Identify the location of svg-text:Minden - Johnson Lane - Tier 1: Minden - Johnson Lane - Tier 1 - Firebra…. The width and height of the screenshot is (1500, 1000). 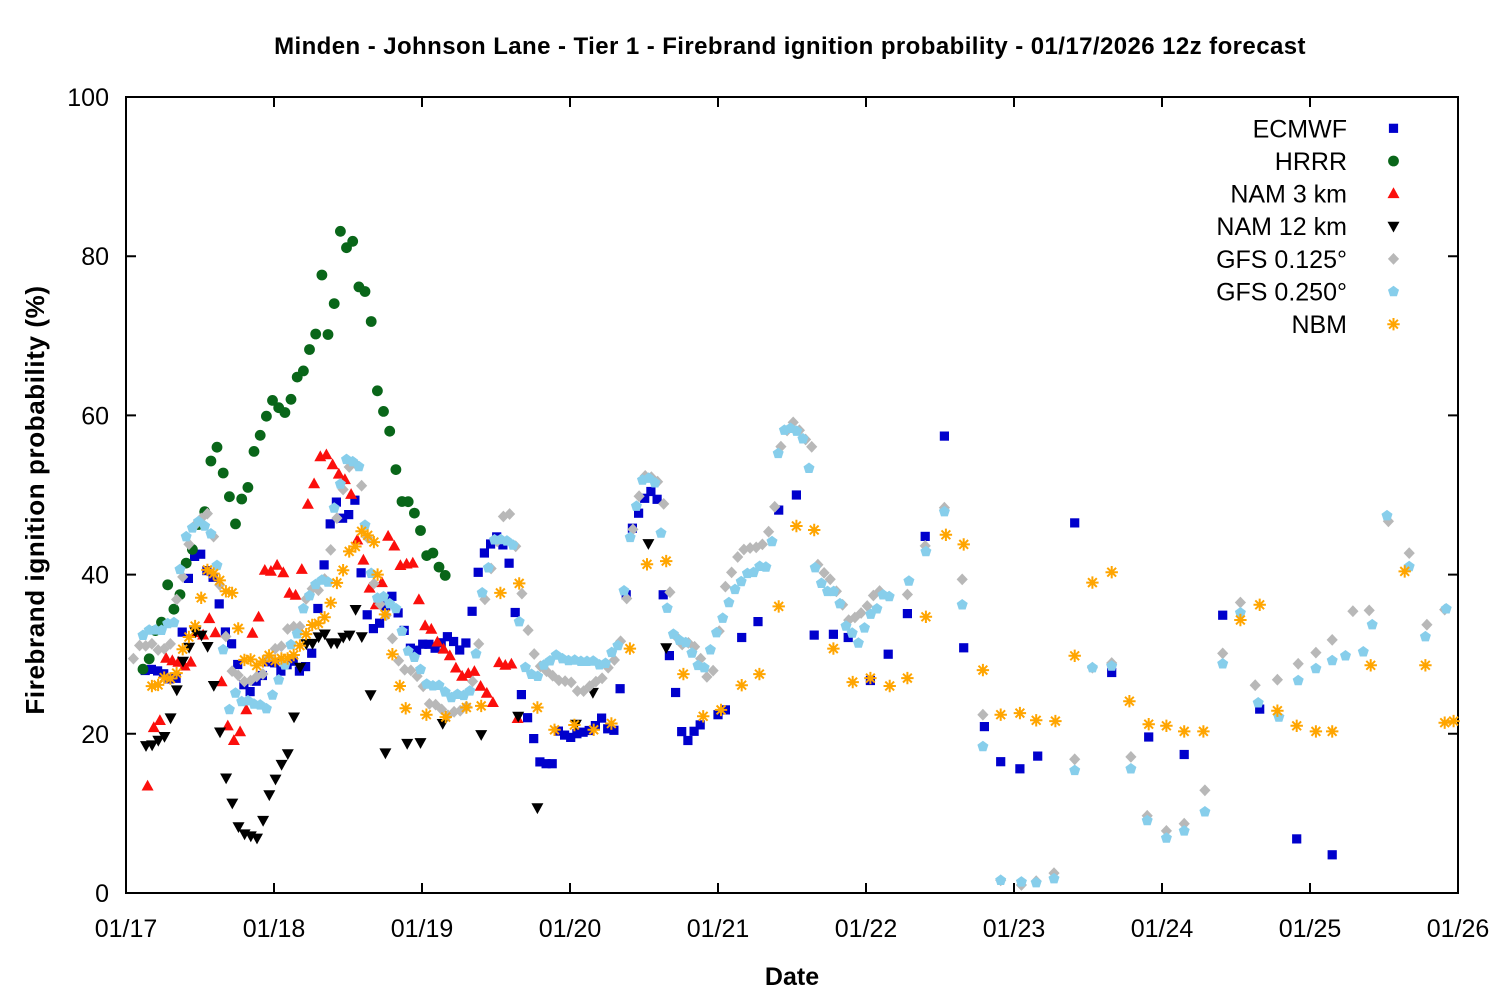
(790, 46).